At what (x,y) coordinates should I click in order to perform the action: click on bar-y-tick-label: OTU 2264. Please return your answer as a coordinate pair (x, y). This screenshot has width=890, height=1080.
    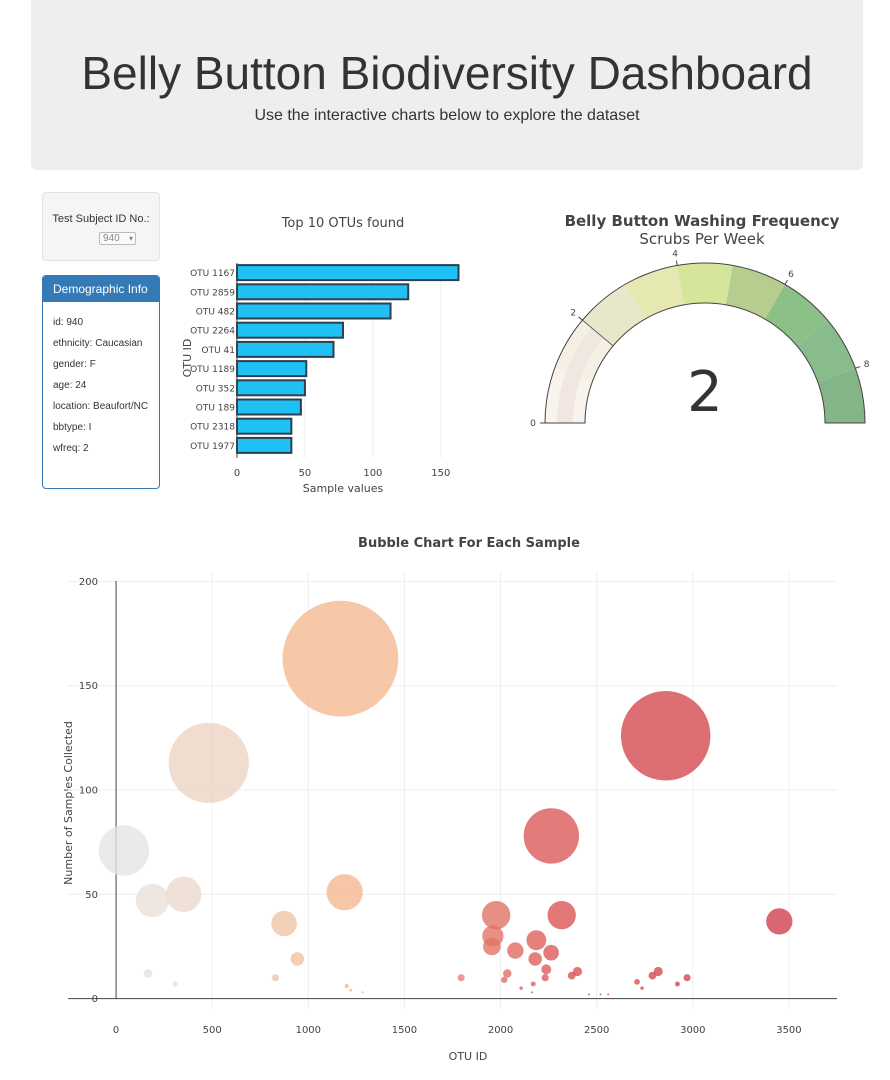
    Looking at the image, I should click on (212, 332).